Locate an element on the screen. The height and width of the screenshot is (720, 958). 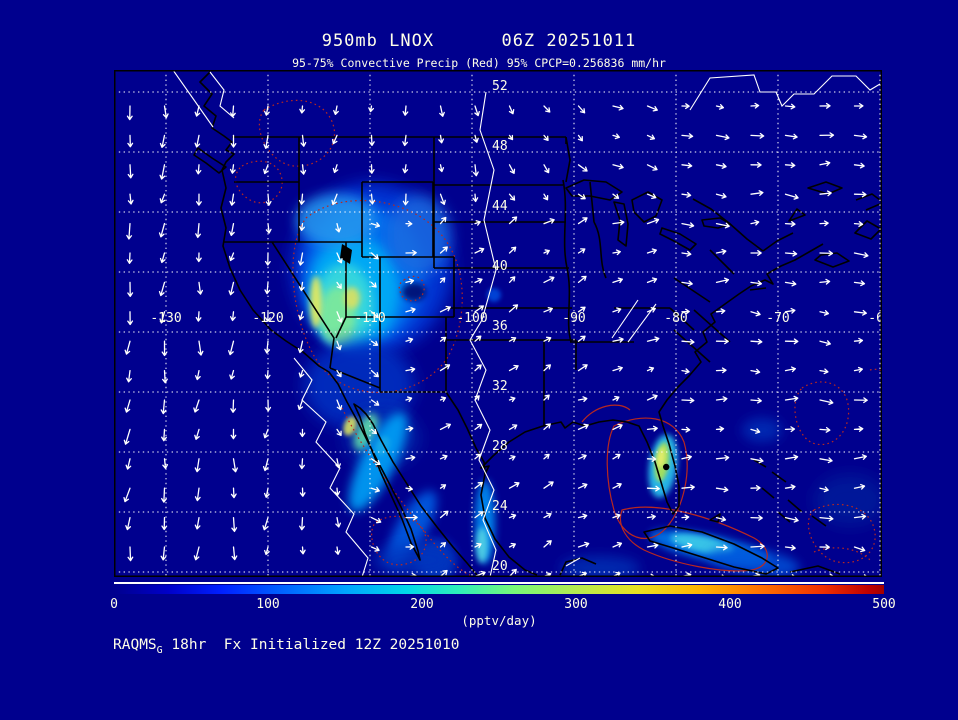
colorbar-tick-label: 200 is located at coordinates (422, 604).